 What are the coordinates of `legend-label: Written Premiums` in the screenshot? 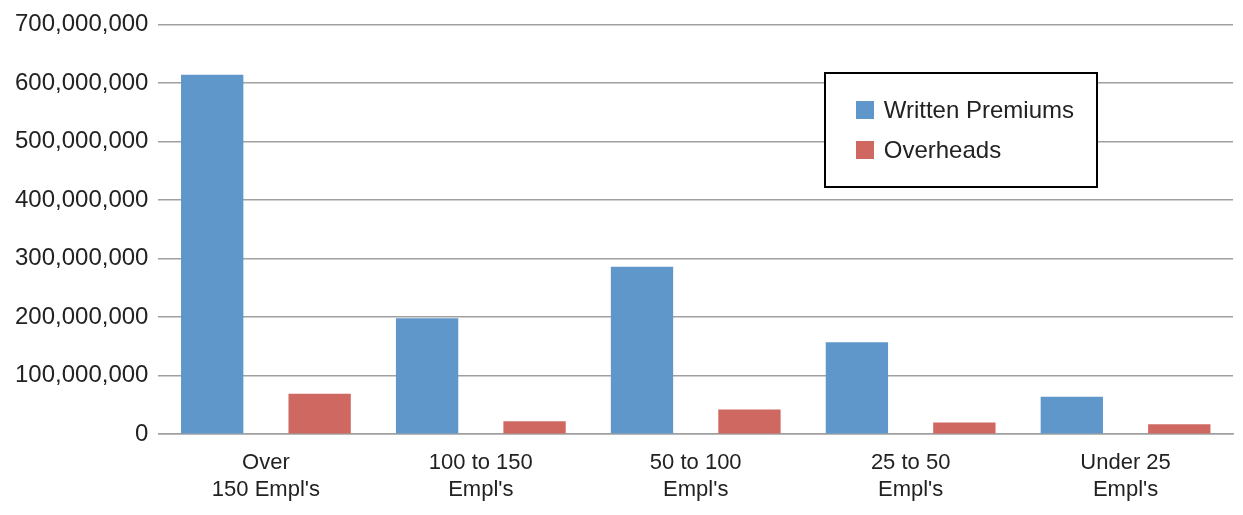 It's located at (978, 110).